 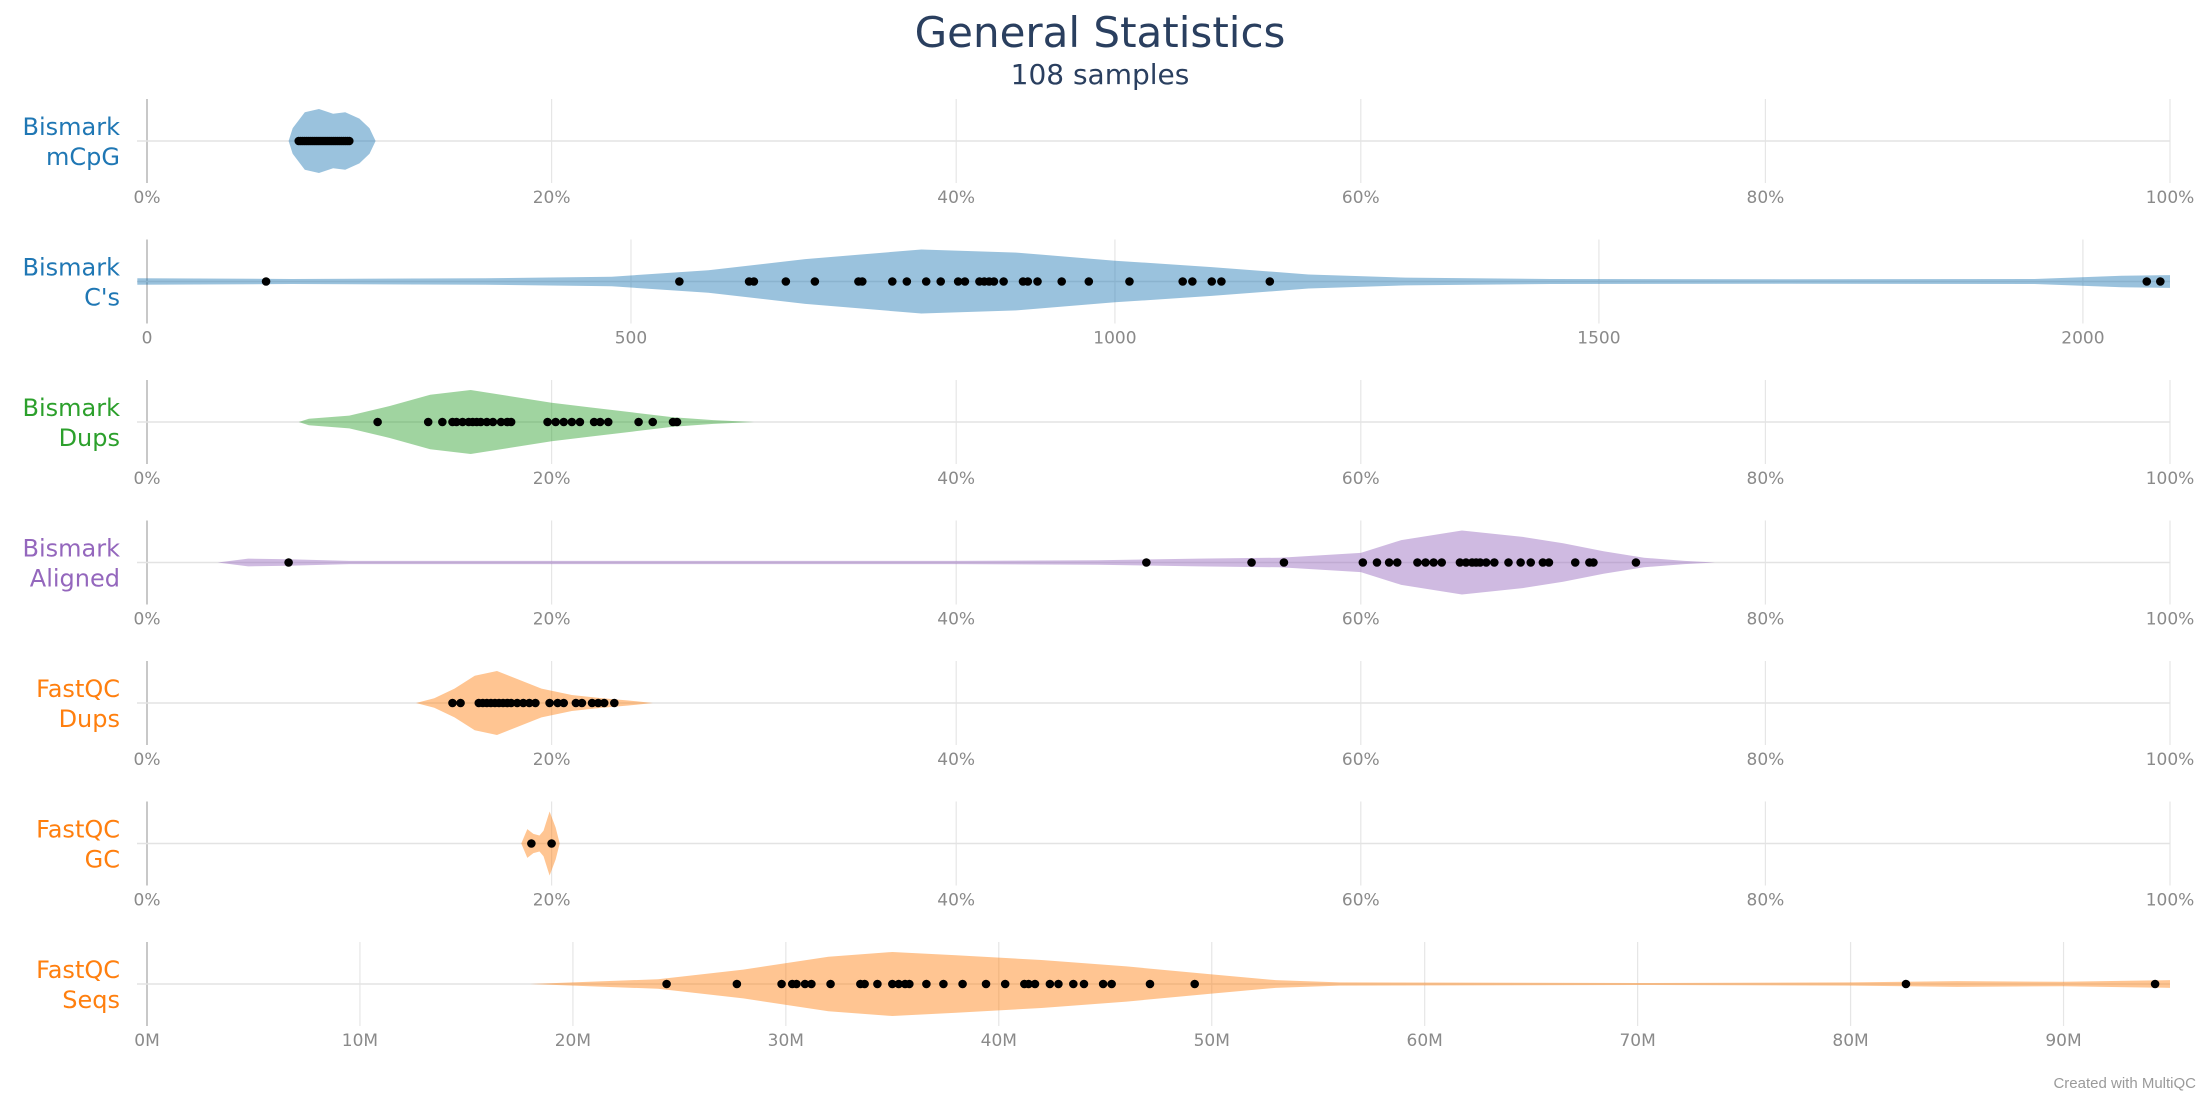 I want to click on tick-label: 50M, so click(x=1212, y=1041).